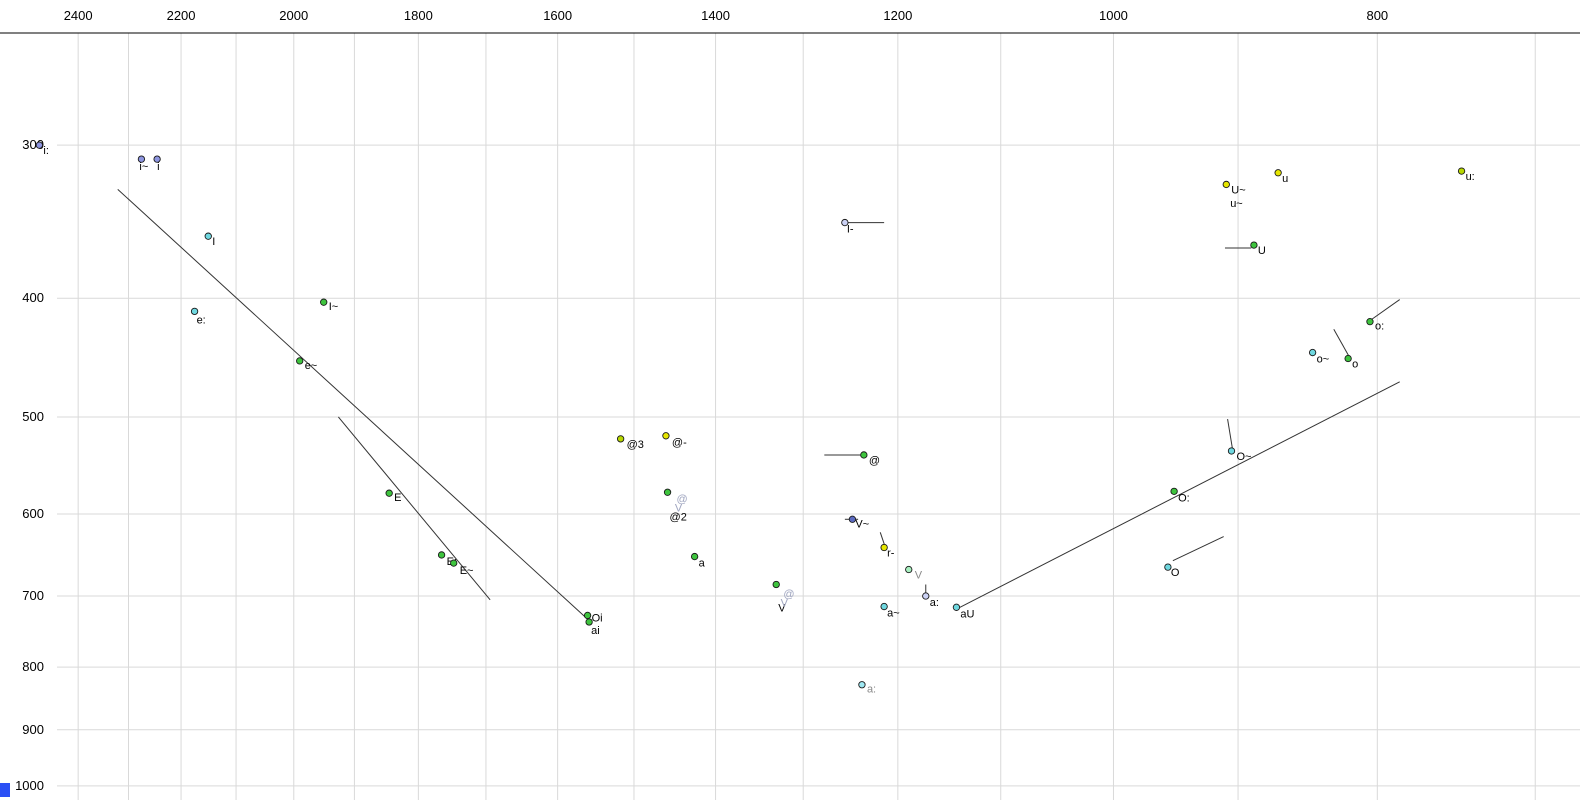  I want to click on vowel-label: I-, so click(850, 230).